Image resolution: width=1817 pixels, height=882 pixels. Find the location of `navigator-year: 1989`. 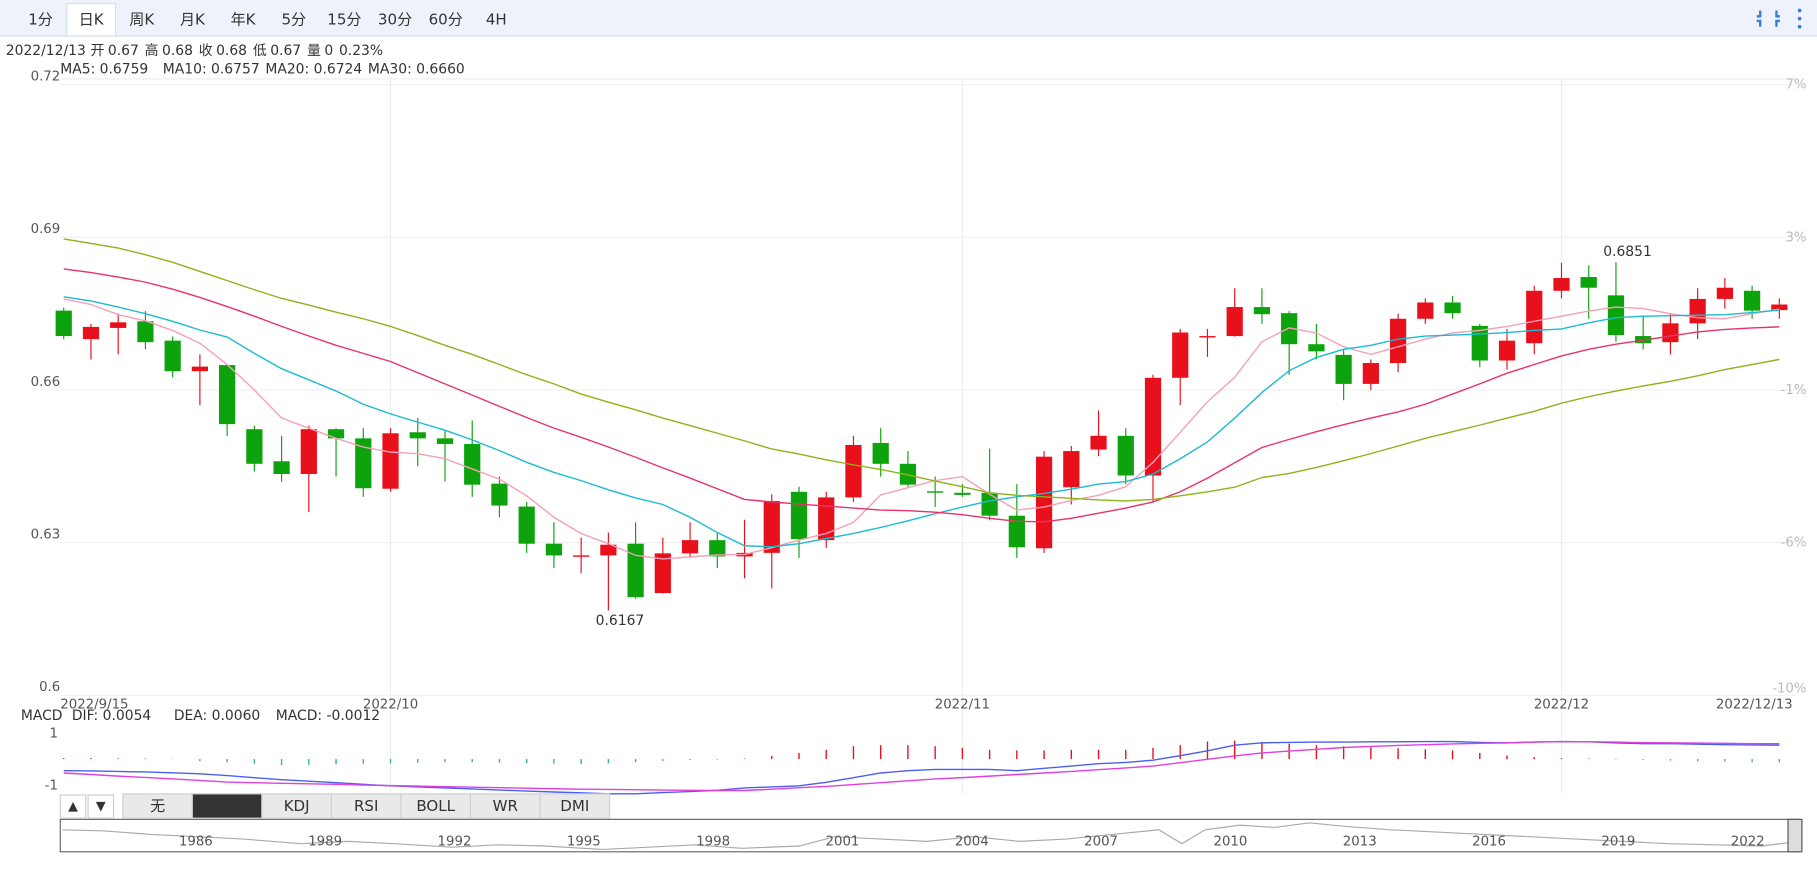

navigator-year: 1989 is located at coordinates (325, 841).